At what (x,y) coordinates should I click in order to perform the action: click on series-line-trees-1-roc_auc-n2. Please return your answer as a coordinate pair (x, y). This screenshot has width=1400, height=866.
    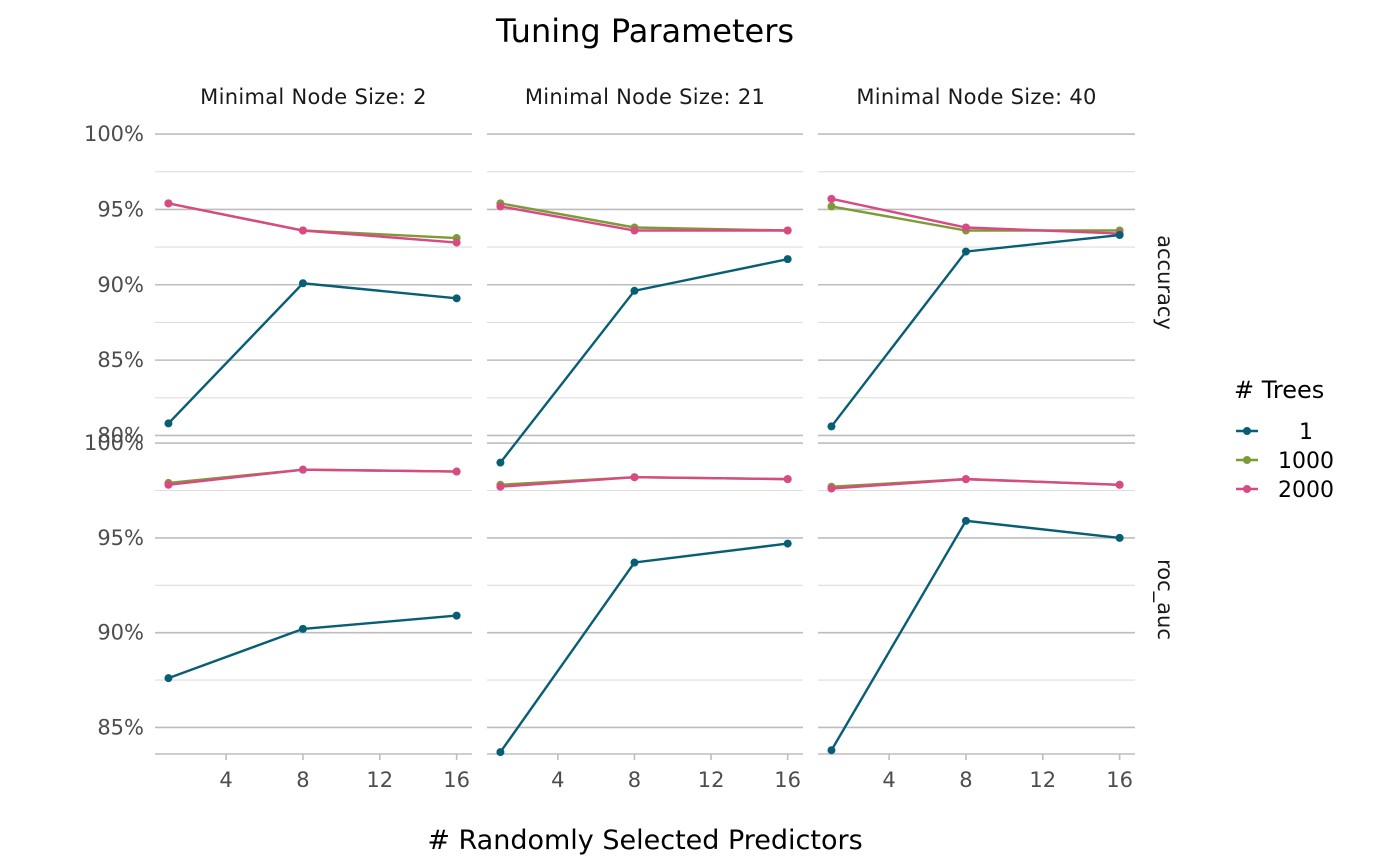
    Looking at the image, I should click on (312, 647).